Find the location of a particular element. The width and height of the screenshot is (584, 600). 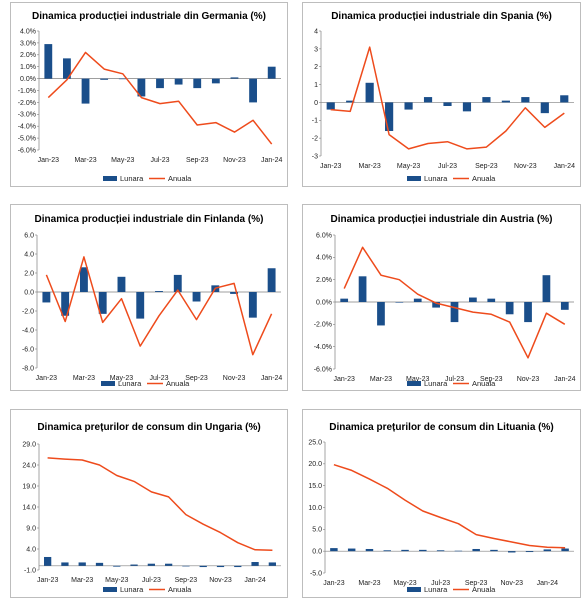

y-tick-label: -5.0 is located at coordinates (316, 573).